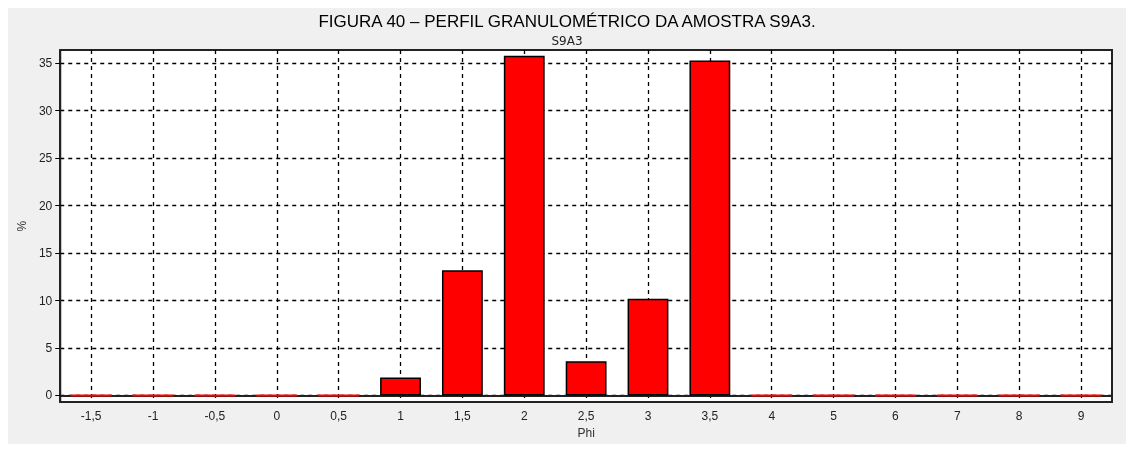  Describe the element at coordinates (586, 433) in the screenshot. I see `x-axis-title: Phi` at that location.